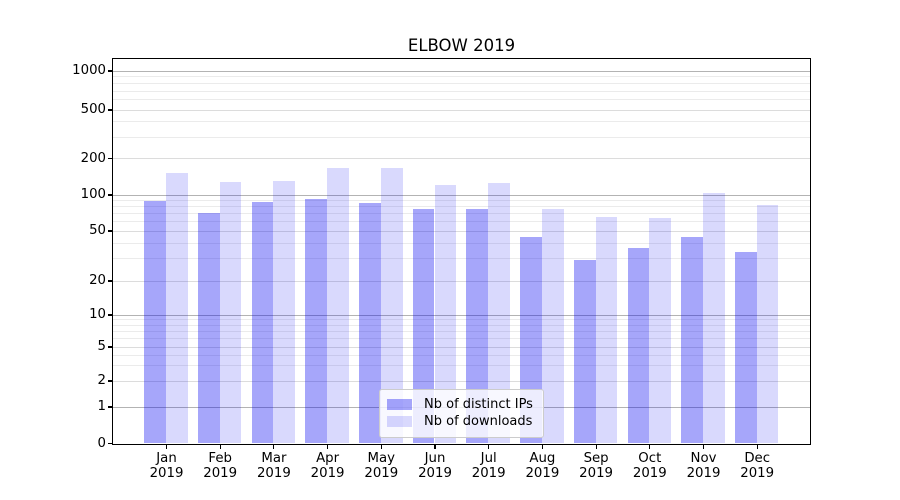 The height and width of the screenshot is (500, 900). What do you see at coordinates (338, 305) in the screenshot?
I see `bar-downloads-apr` at bounding box center [338, 305].